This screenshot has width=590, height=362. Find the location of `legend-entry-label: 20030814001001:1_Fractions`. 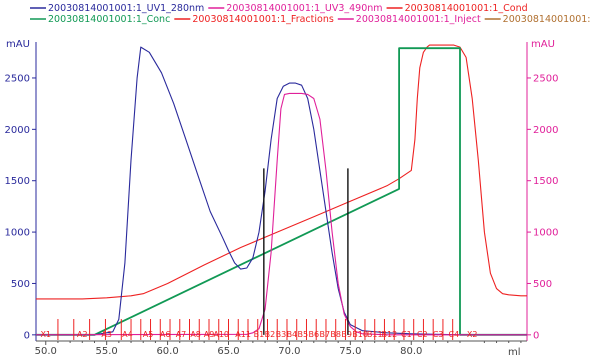

legend-entry-label: 20030814001001:1_Fractions is located at coordinates (263, 19).